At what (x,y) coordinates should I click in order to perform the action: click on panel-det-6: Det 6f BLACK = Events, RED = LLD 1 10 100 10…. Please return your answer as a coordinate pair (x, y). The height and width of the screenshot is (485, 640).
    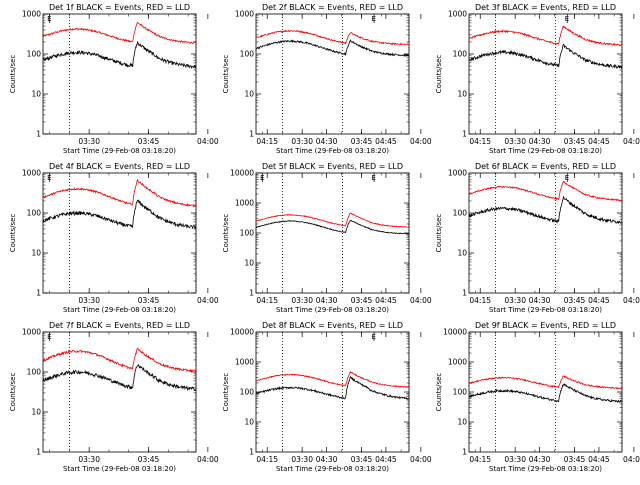
    Looking at the image, I should click on (537, 238).